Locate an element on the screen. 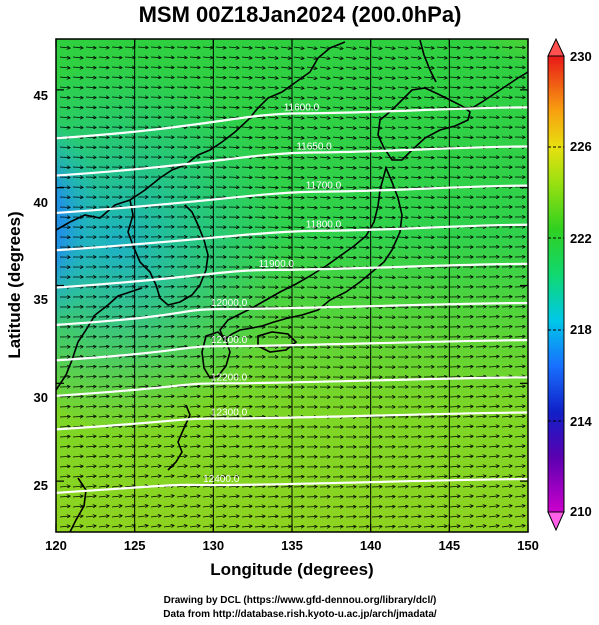  contour-label: 12100.0 is located at coordinates (229, 340).